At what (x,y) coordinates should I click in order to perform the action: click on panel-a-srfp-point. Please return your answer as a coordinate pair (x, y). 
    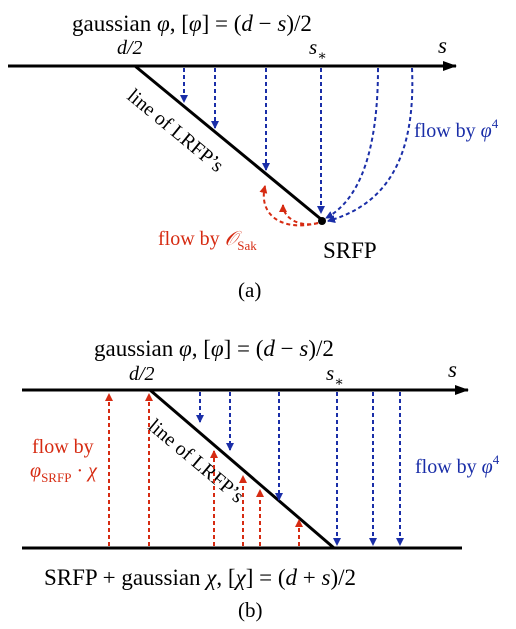
    Looking at the image, I should click on (322, 221).